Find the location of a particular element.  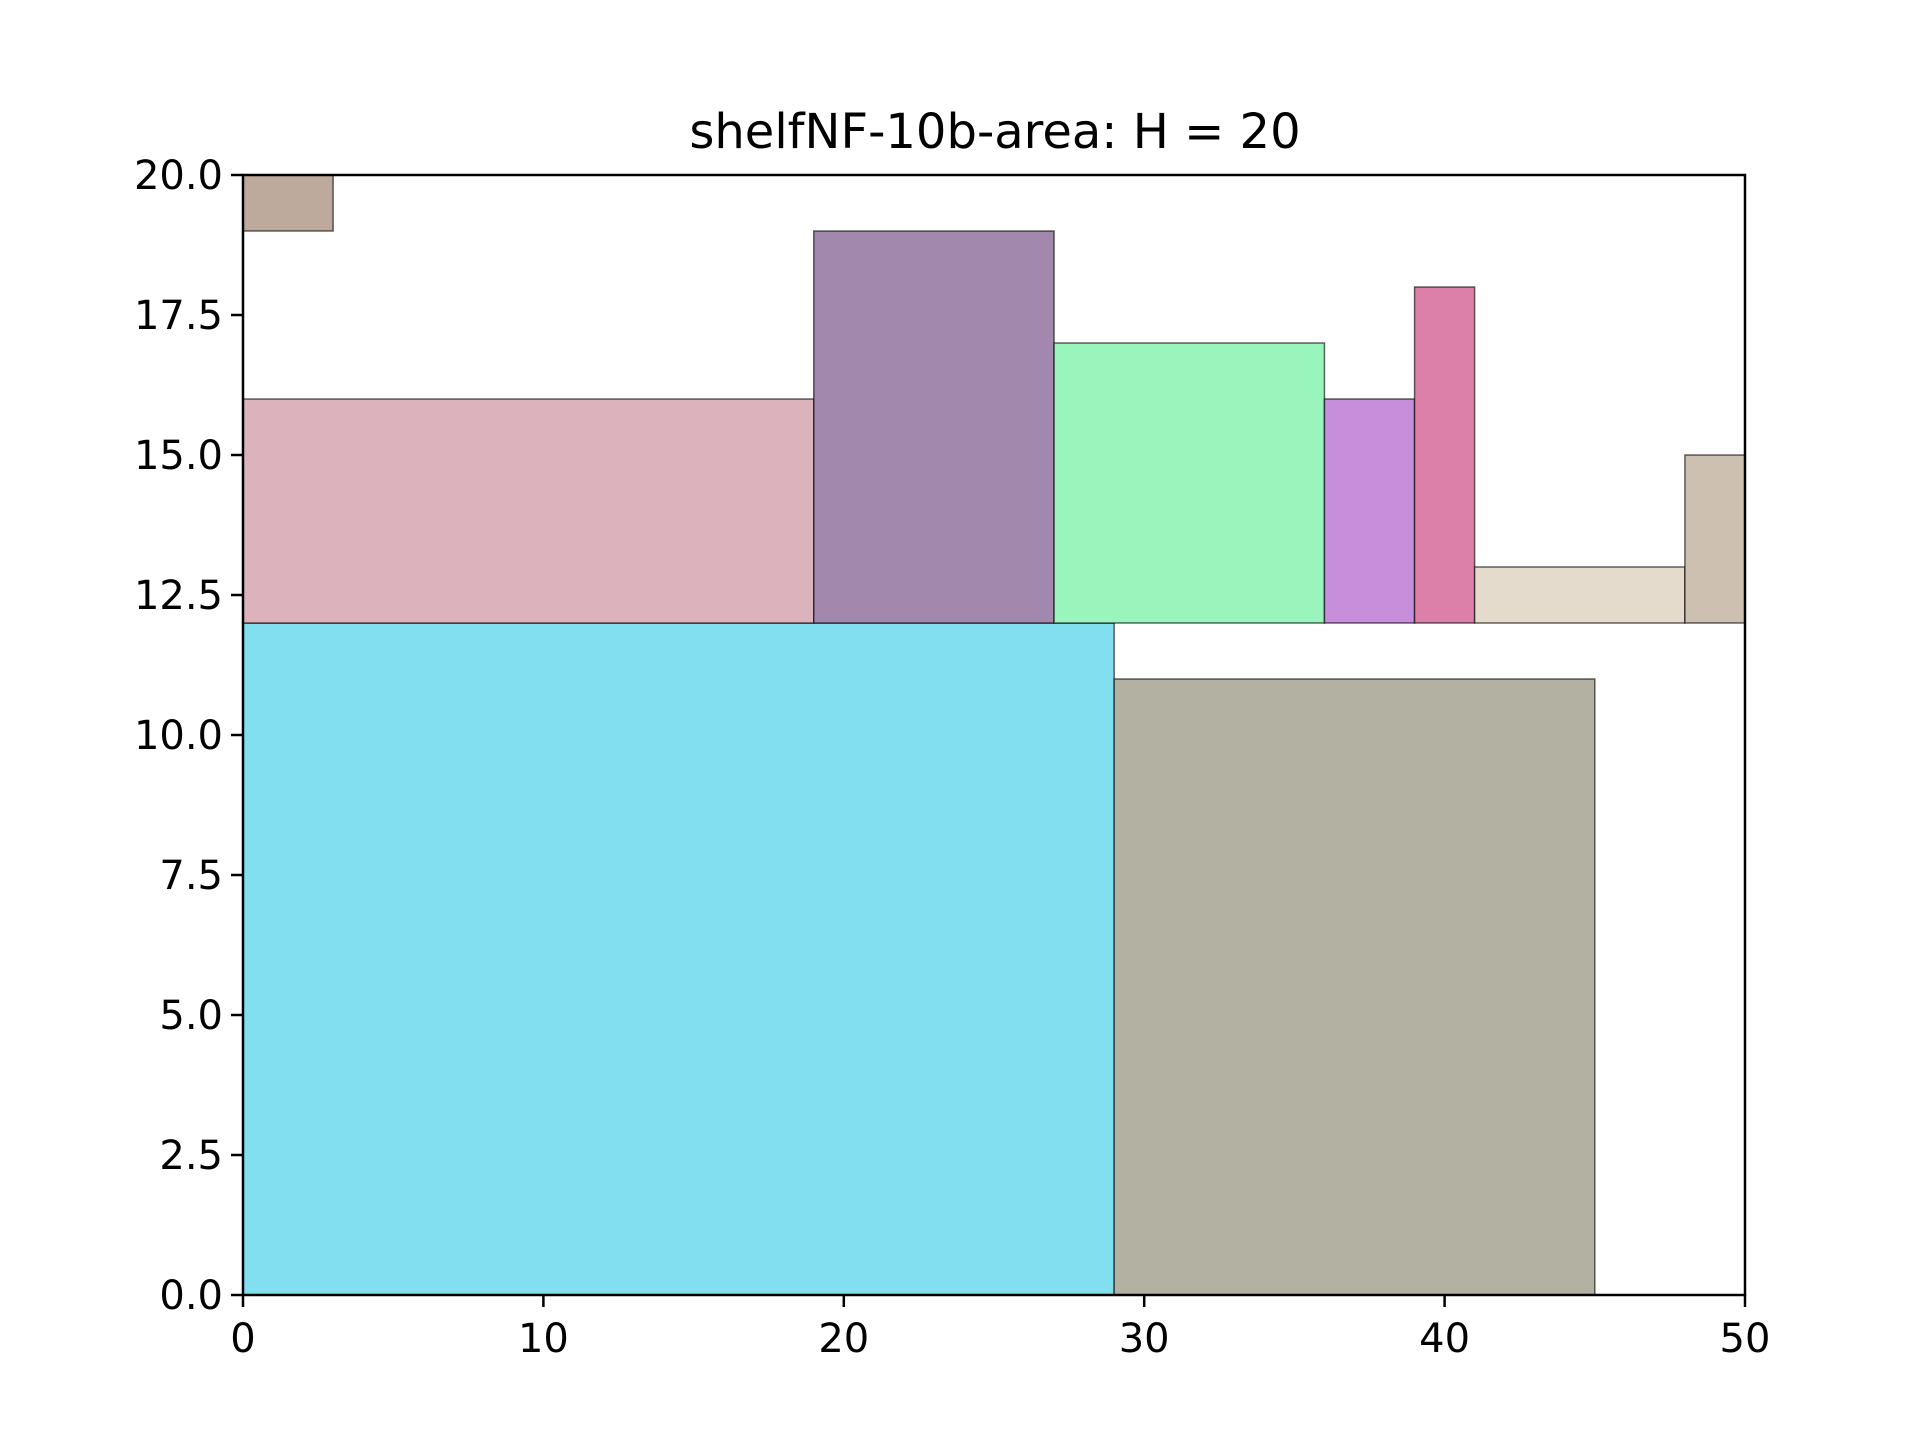

x-tick-label: 0 is located at coordinates (242, 1339).